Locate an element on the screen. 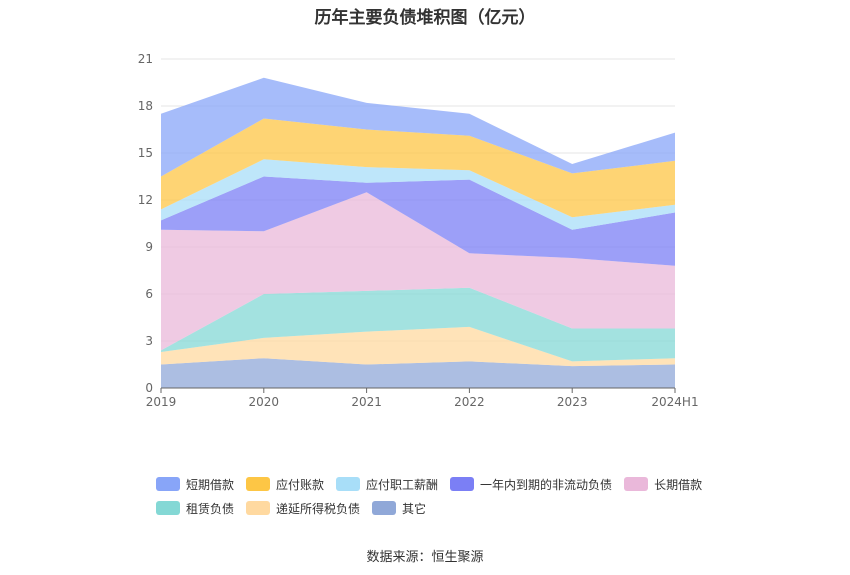  legend-item: 递延所得税负债 is located at coordinates (303, 508).